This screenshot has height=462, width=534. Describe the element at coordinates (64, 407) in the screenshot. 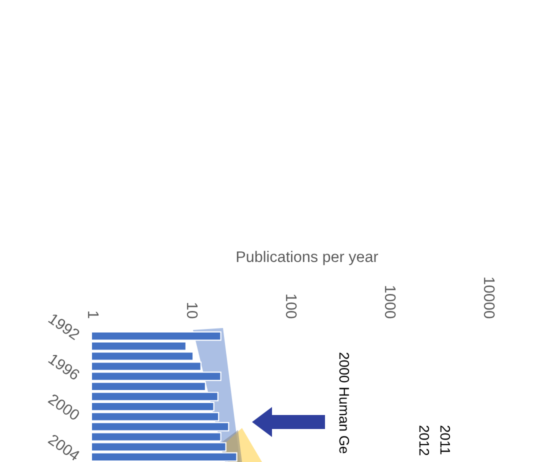

I see `y-tick-label: 2000` at that location.